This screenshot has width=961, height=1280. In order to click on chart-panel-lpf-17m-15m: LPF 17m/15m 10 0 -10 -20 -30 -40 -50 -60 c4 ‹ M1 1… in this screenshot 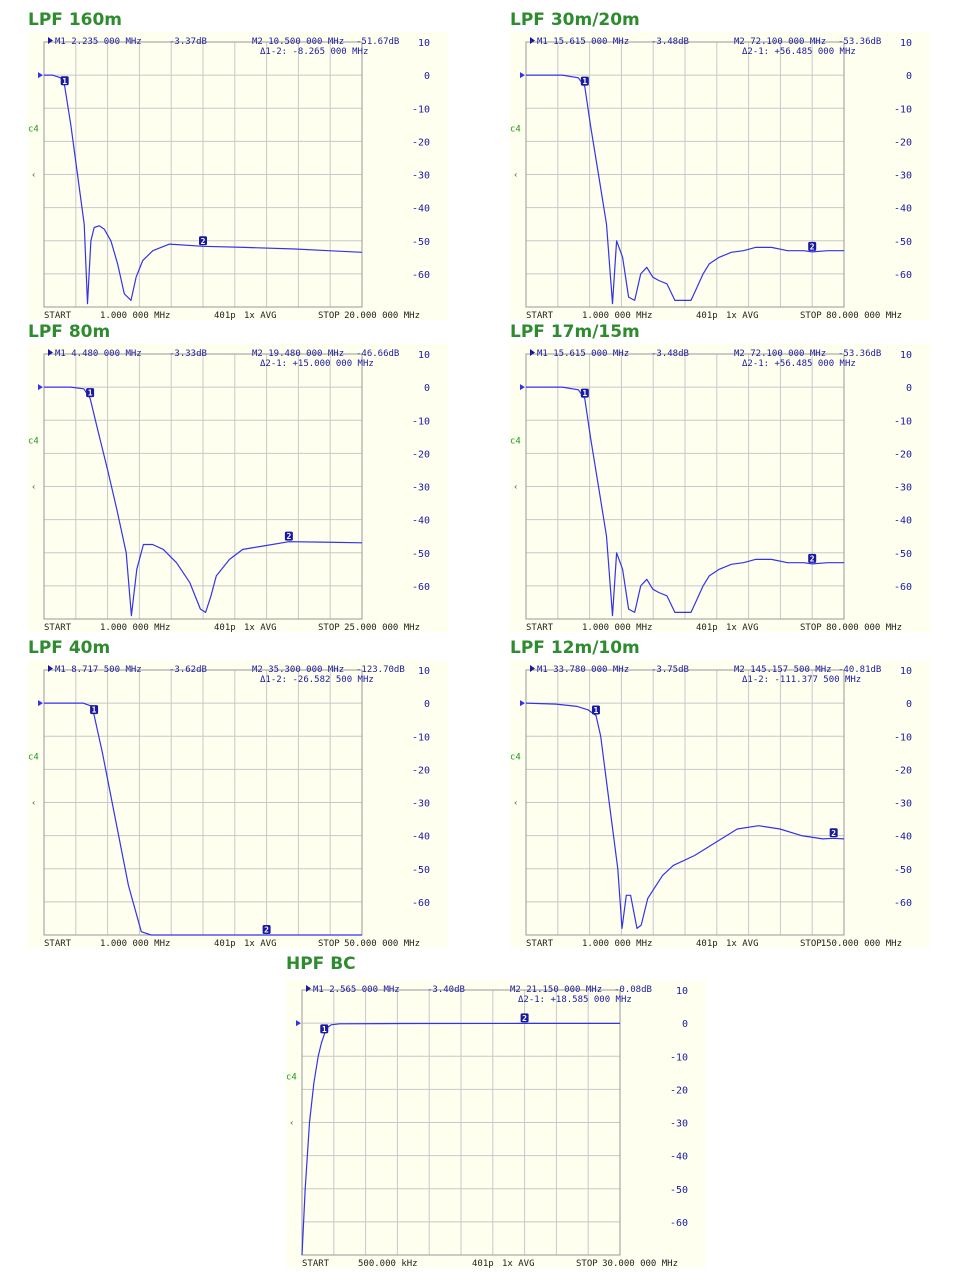, I will do `click(720, 477)`.